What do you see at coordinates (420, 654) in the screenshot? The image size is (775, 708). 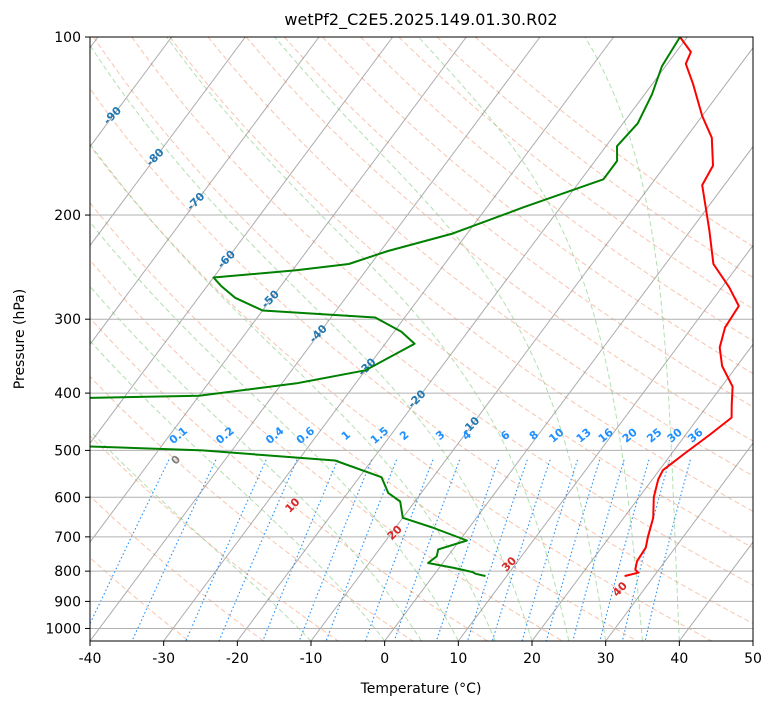 I see `x-axis-ticks: -40 -30 -20 -10 0 10 20 30 40 50` at bounding box center [420, 654].